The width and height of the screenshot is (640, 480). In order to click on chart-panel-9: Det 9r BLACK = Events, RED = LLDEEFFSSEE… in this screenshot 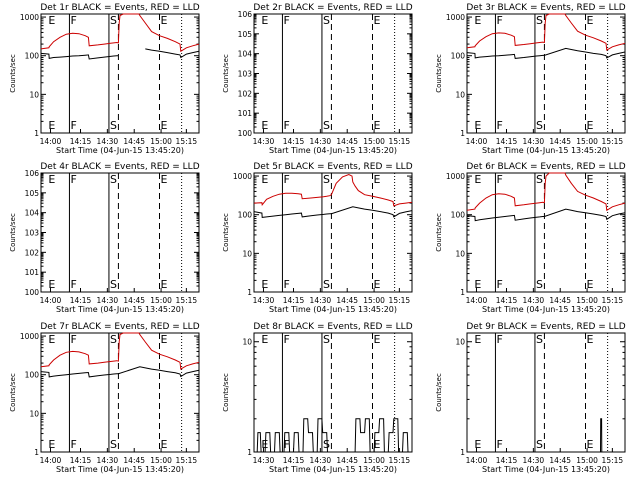, I will do `click(530, 398)`.